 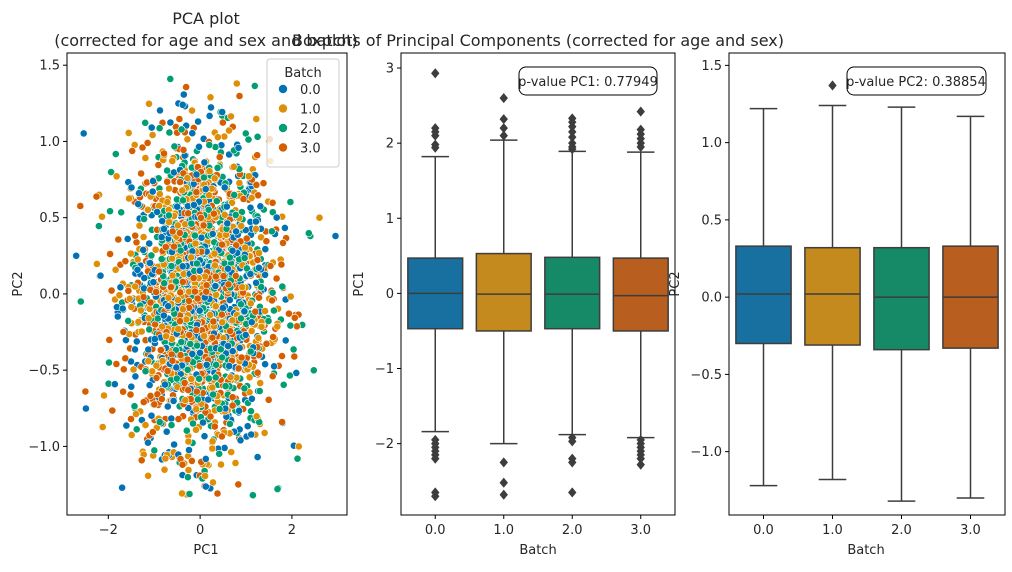 What do you see at coordinates (384, 444) in the screenshot?
I see `y-tick-label: −2` at bounding box center [384, 444].